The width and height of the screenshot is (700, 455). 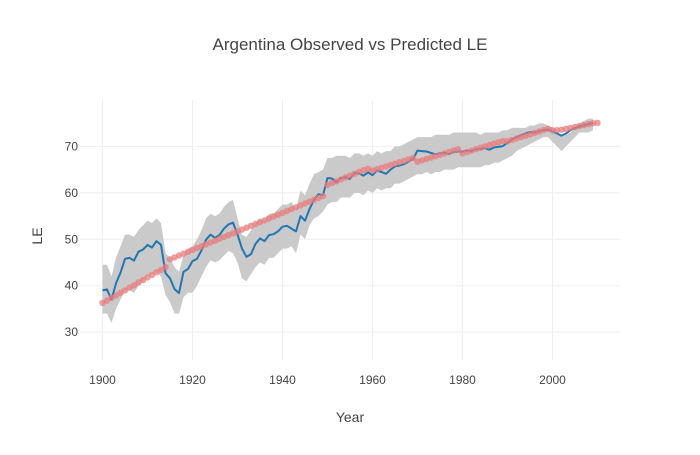 What do you see at coordinates (72, 332) in the screenshot?
I see `y-tick-label: 30` at bounding box center [72, 332].